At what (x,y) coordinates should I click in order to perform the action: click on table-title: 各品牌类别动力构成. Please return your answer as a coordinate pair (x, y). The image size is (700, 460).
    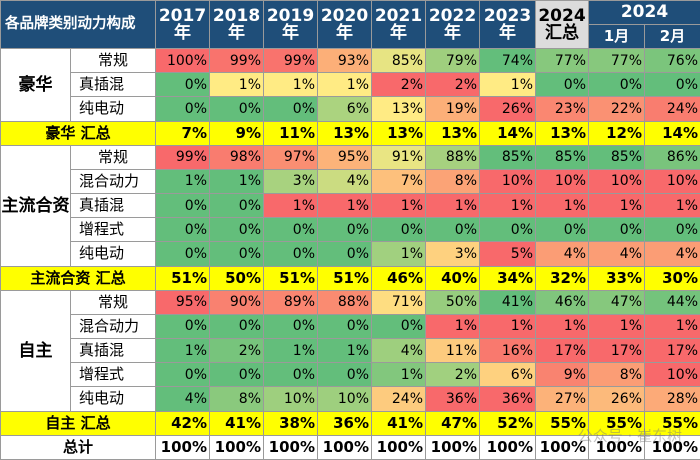
    Looking at the image, I should click on (78, 24).